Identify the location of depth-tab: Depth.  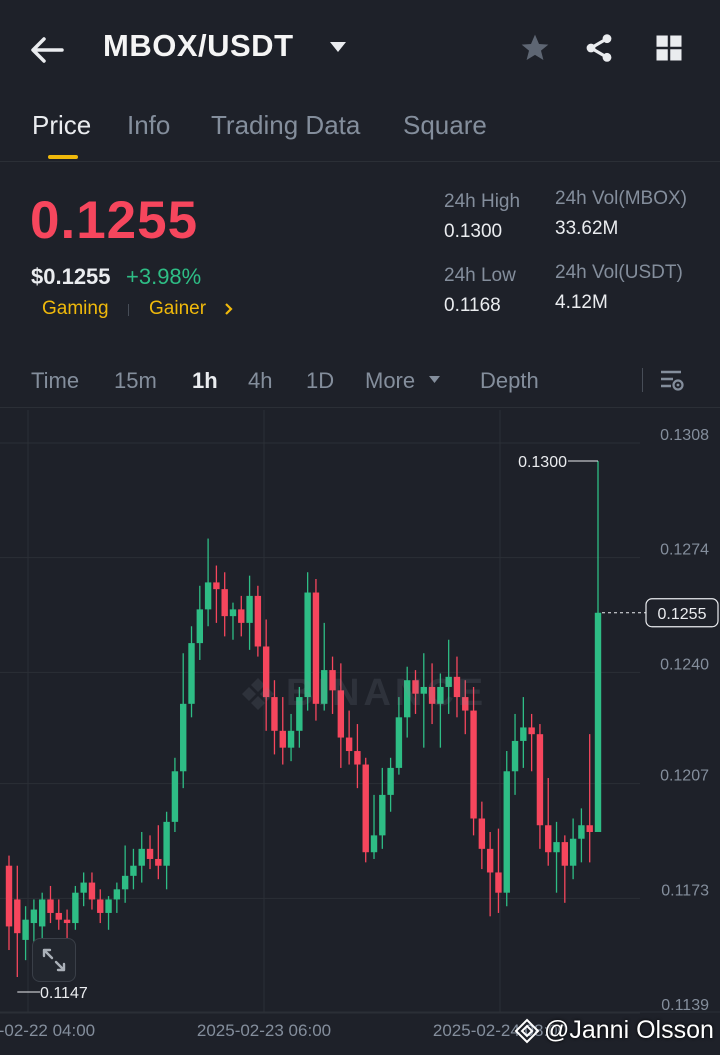
(509, 380).